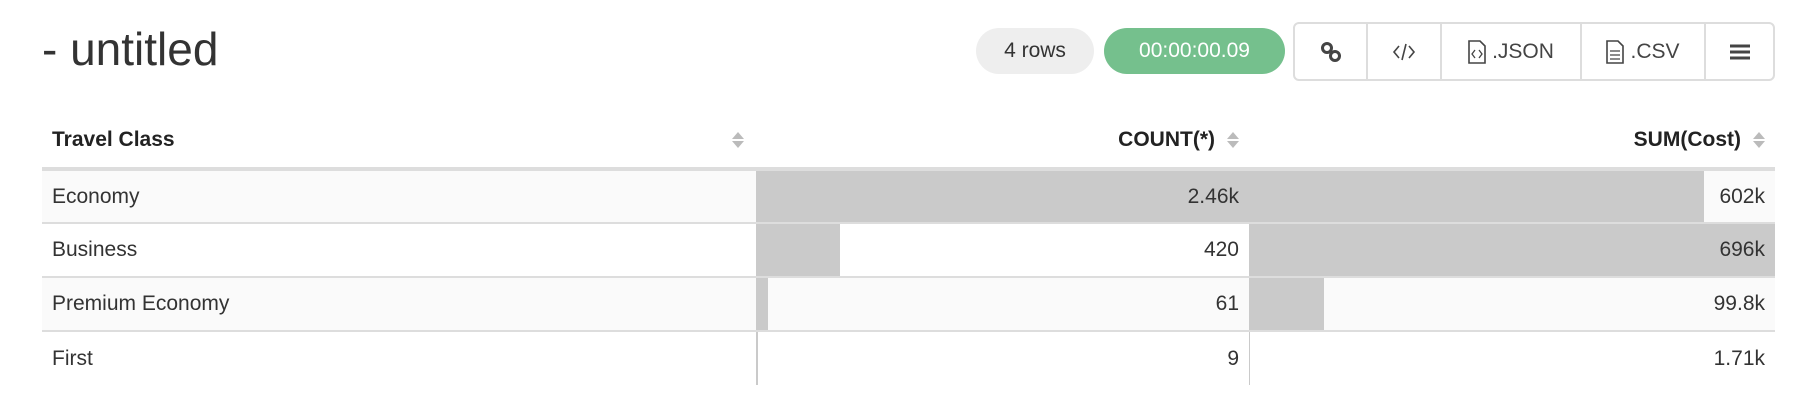 This screenshot has height=400, width=1816. Describe the element at coordinates (1512, 358) in the screenshot. I see `cell-sum-cost: 1.71k` at that location.